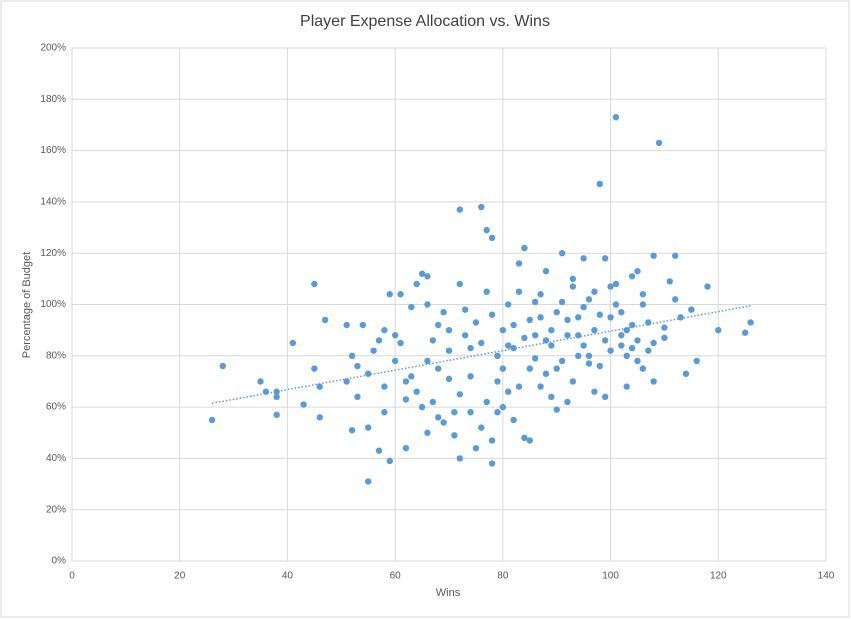 The width and height of the screenshot is (851, 619). Describe the element at coordinates (53, 253) in the screenshot. I see `y-tick-label: 120%` at that location.